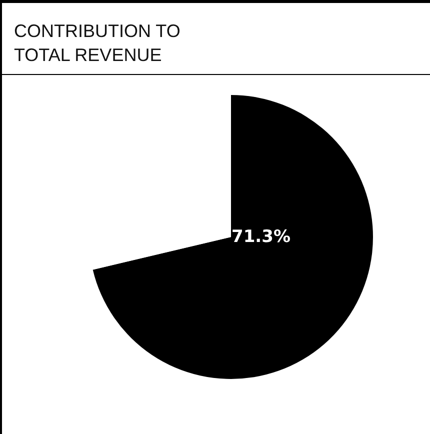 Image resolution: width=430 pixels, height=434 pixels. Describe the element at coordinates (261, 237) in the screenshot. I see `data-label: 71.3%` at that location.